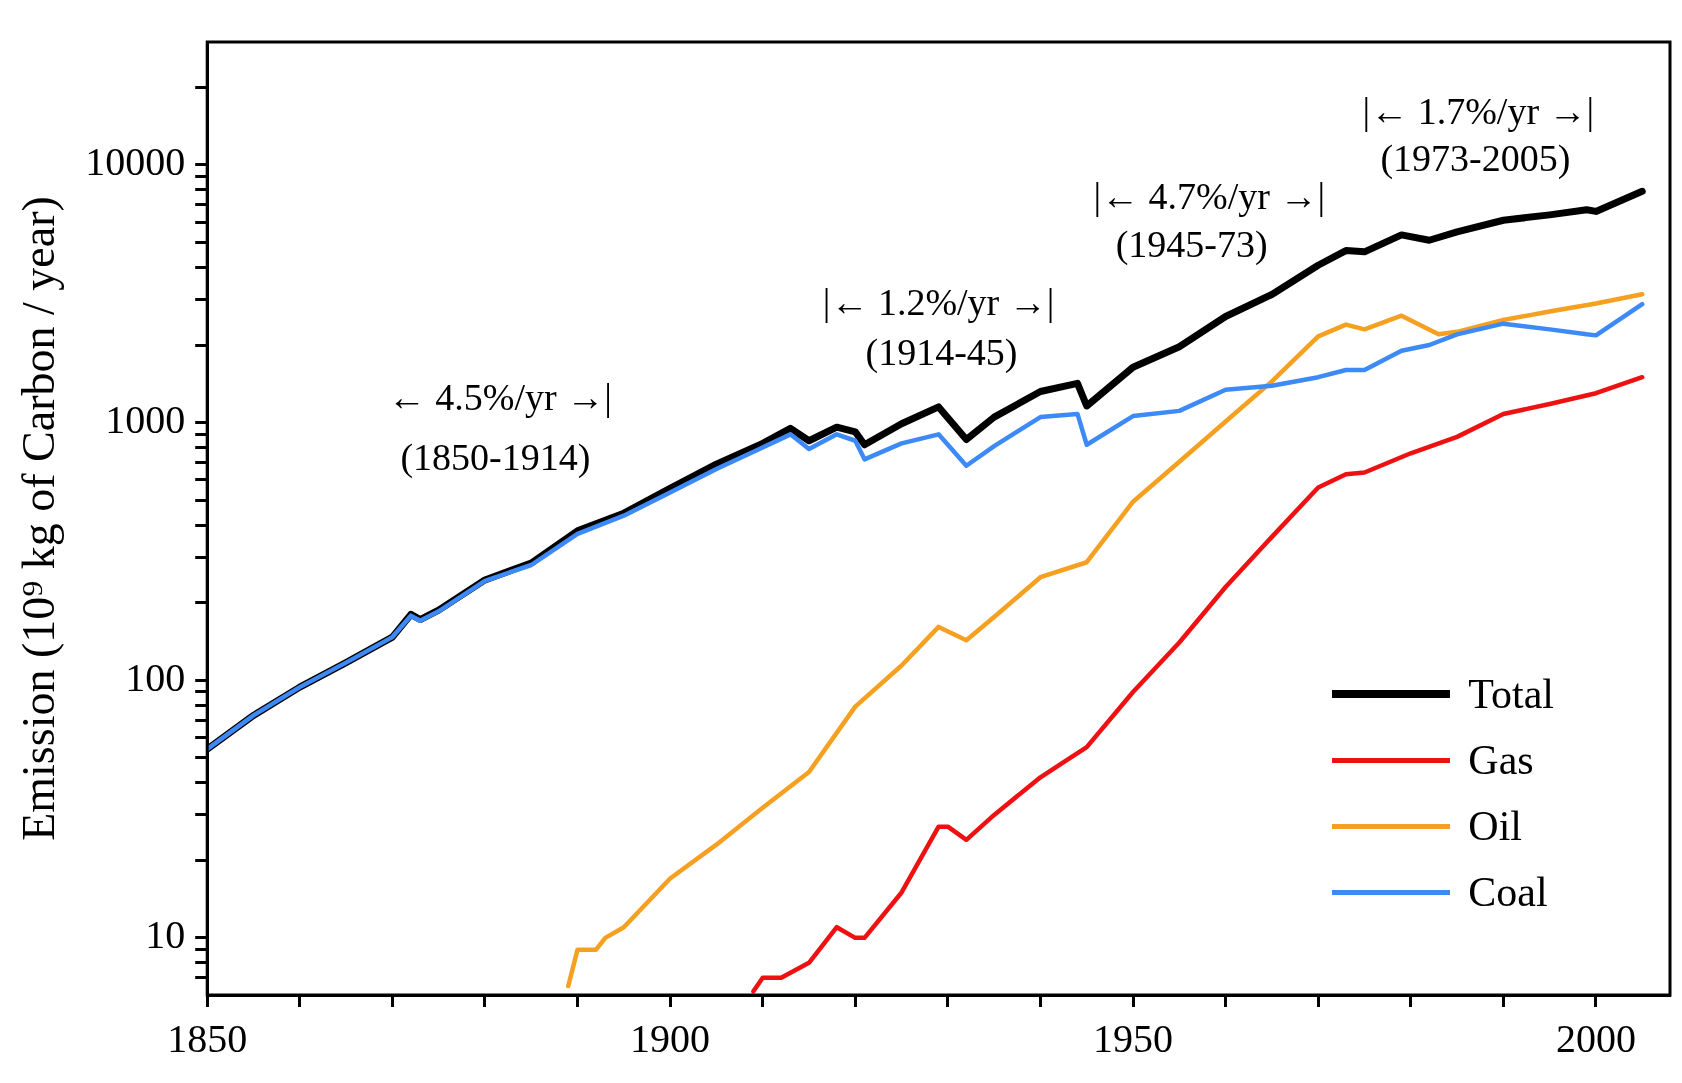 Image resolution: width=1682 pixels, height=1083 pixels. I want to click on annotation: (1945-73), so click(1191, 244).